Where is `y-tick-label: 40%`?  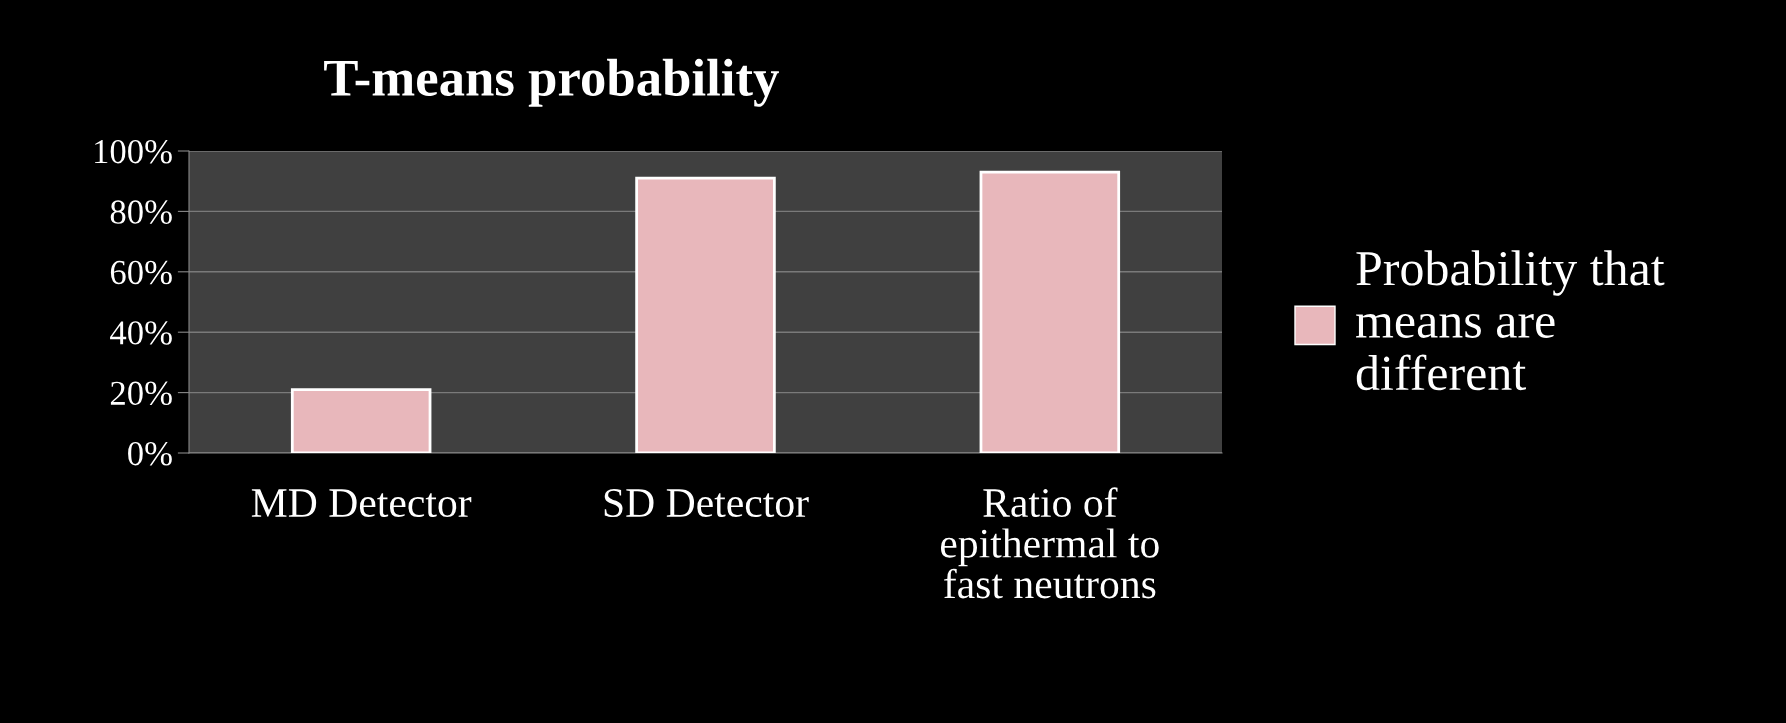 y-tick-label: 40% is located at coordinates (141, 333).